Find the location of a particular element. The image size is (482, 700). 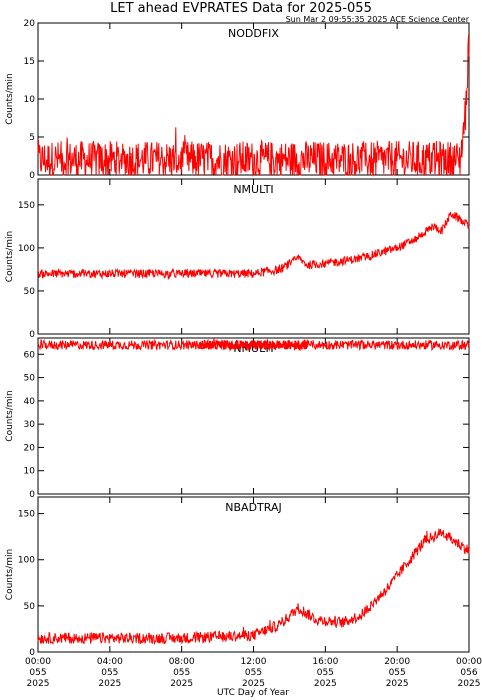

y-tick-label: 5 is located at coordinates (32, 138).